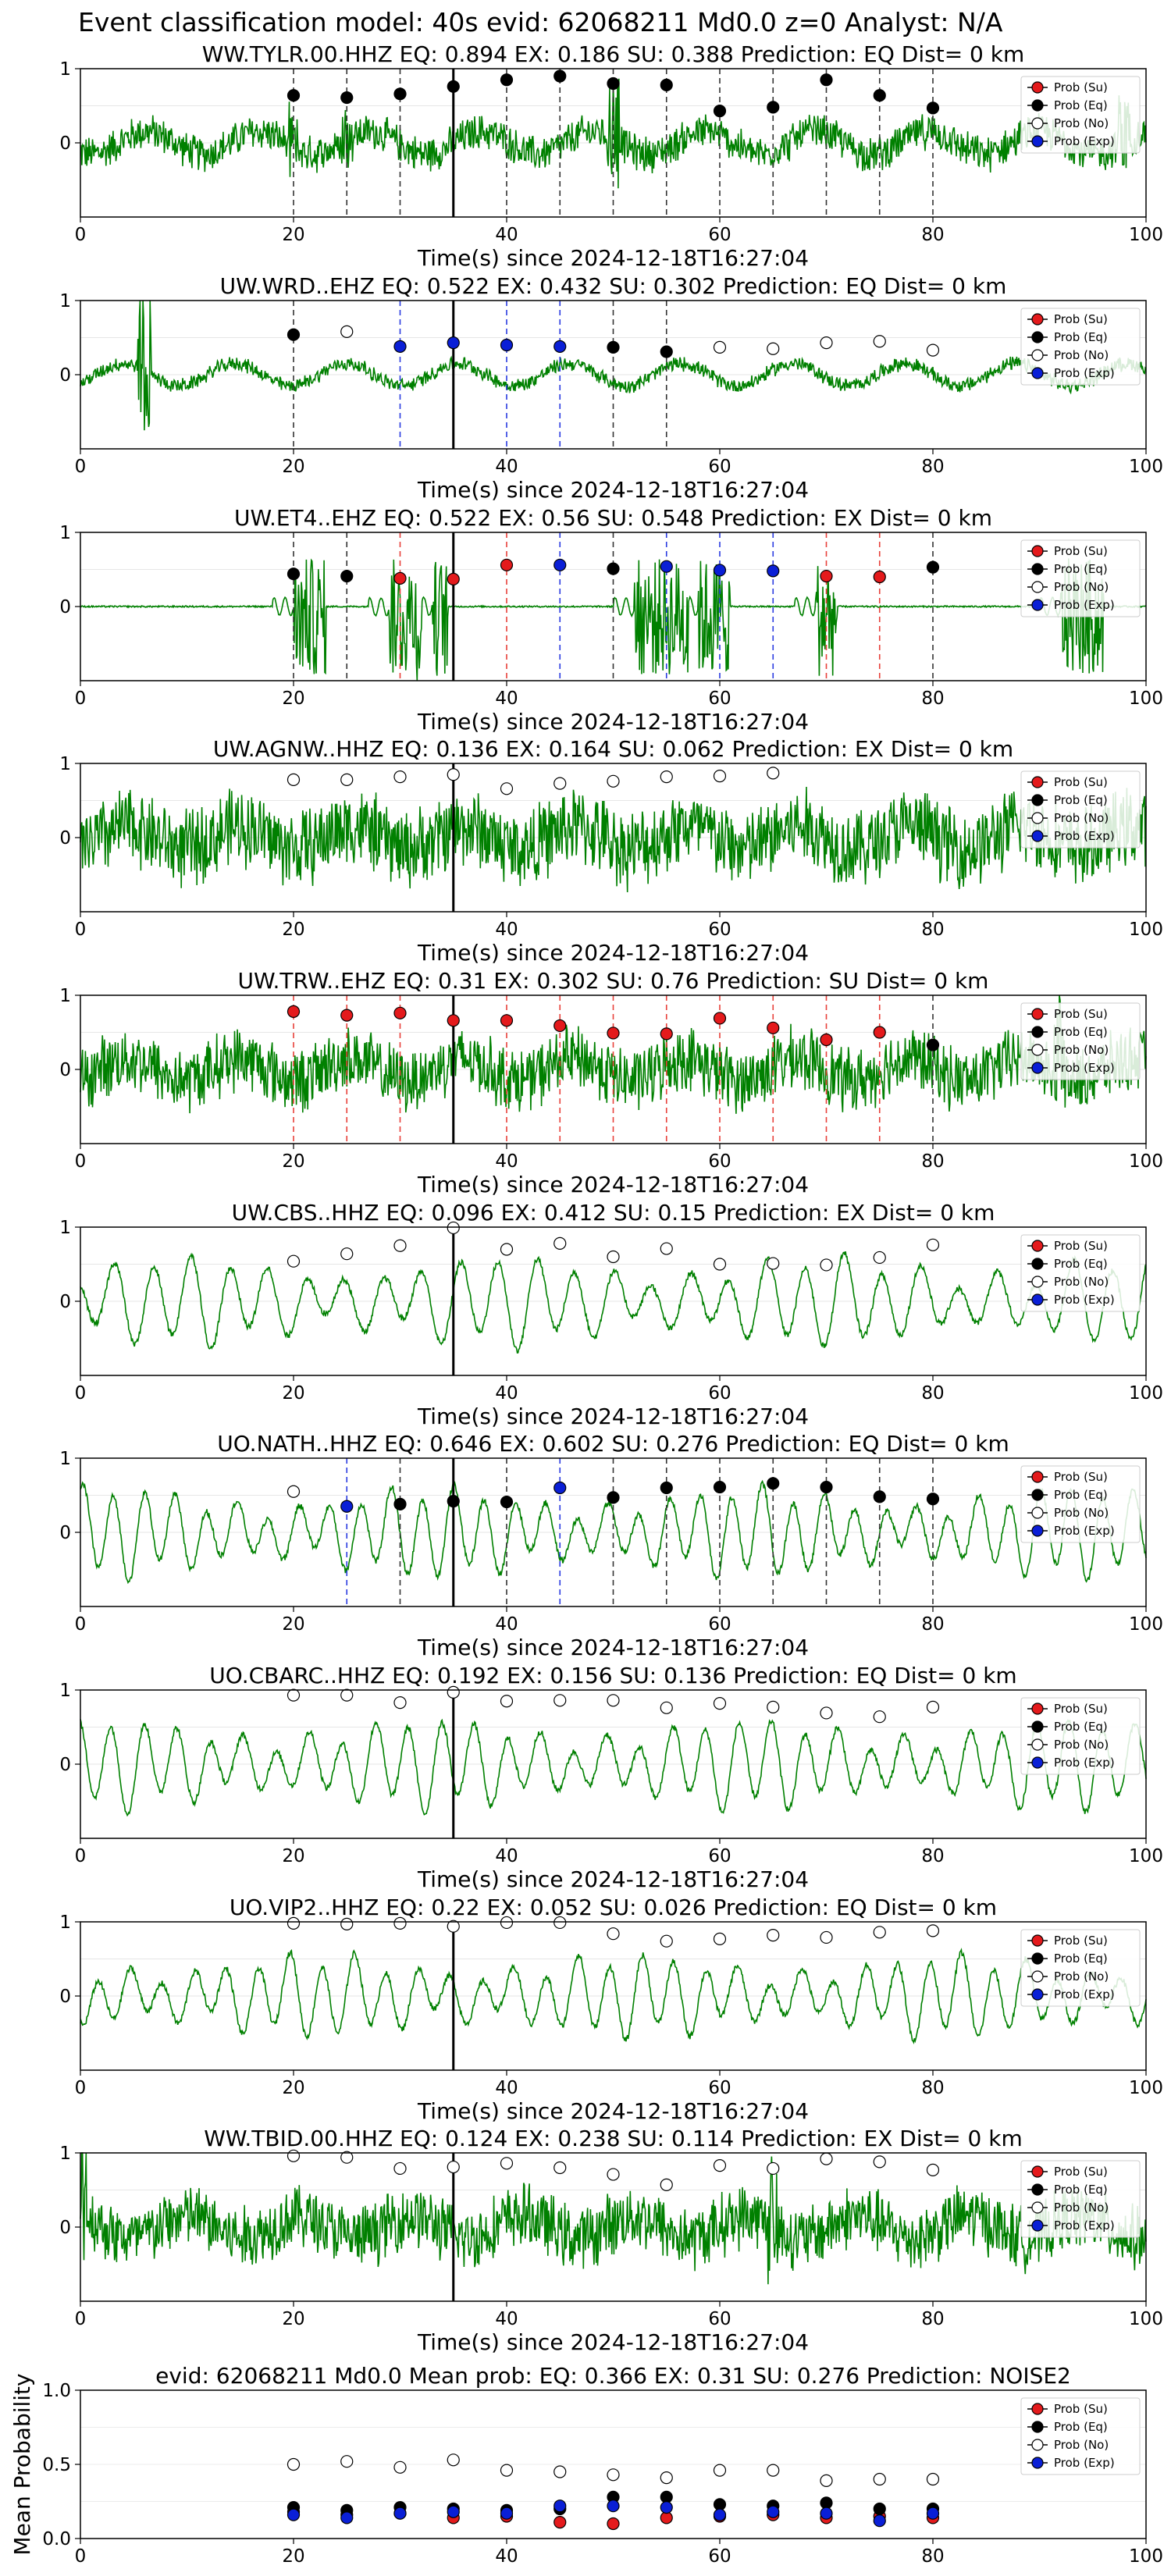 Image resolution: width=1171 pixels, height=2576 pixels. What do you see at coordinates (1037, 782) in the screenshot?
I see `legend-marker-su` at bounding box center [1037, 782].